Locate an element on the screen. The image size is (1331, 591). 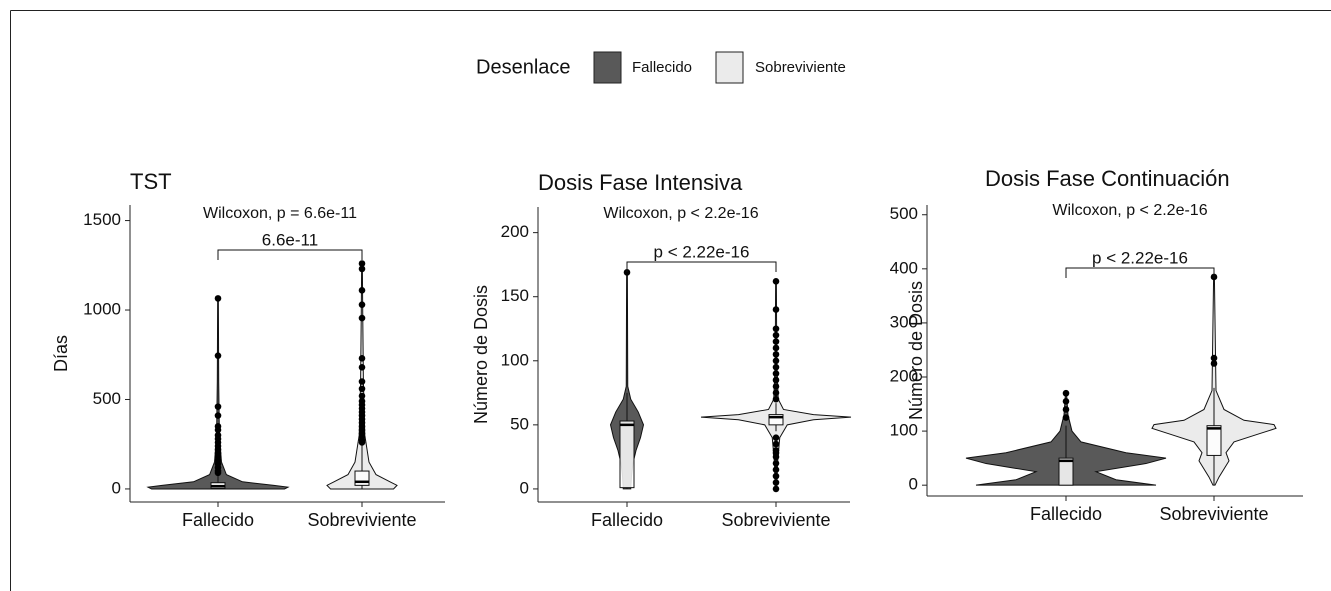
chart-title: TST is located at coordinates (151, 181).